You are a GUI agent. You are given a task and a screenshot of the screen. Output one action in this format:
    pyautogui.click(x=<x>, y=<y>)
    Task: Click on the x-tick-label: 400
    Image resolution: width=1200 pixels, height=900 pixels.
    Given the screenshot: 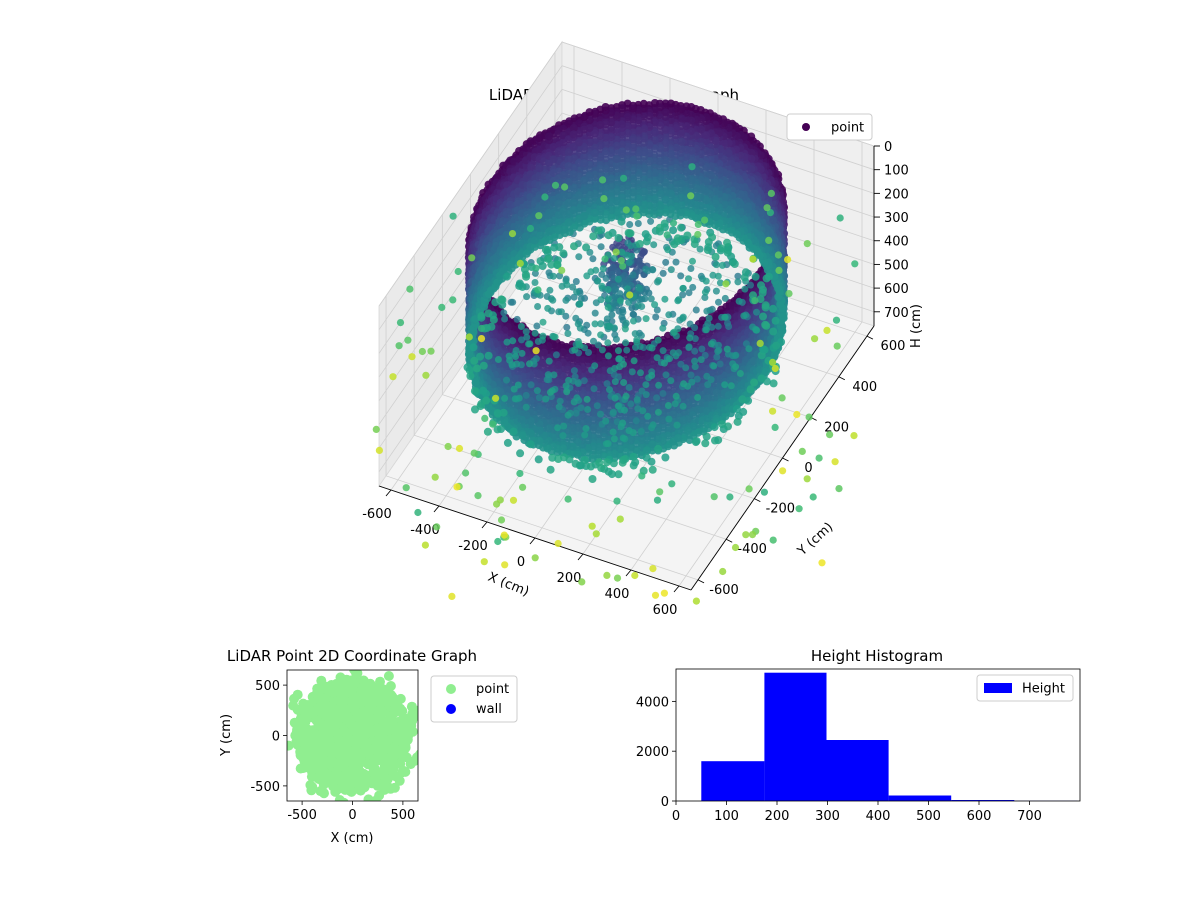 What is the action you would take?
    pyautogui.click(x=617, y=594)
    